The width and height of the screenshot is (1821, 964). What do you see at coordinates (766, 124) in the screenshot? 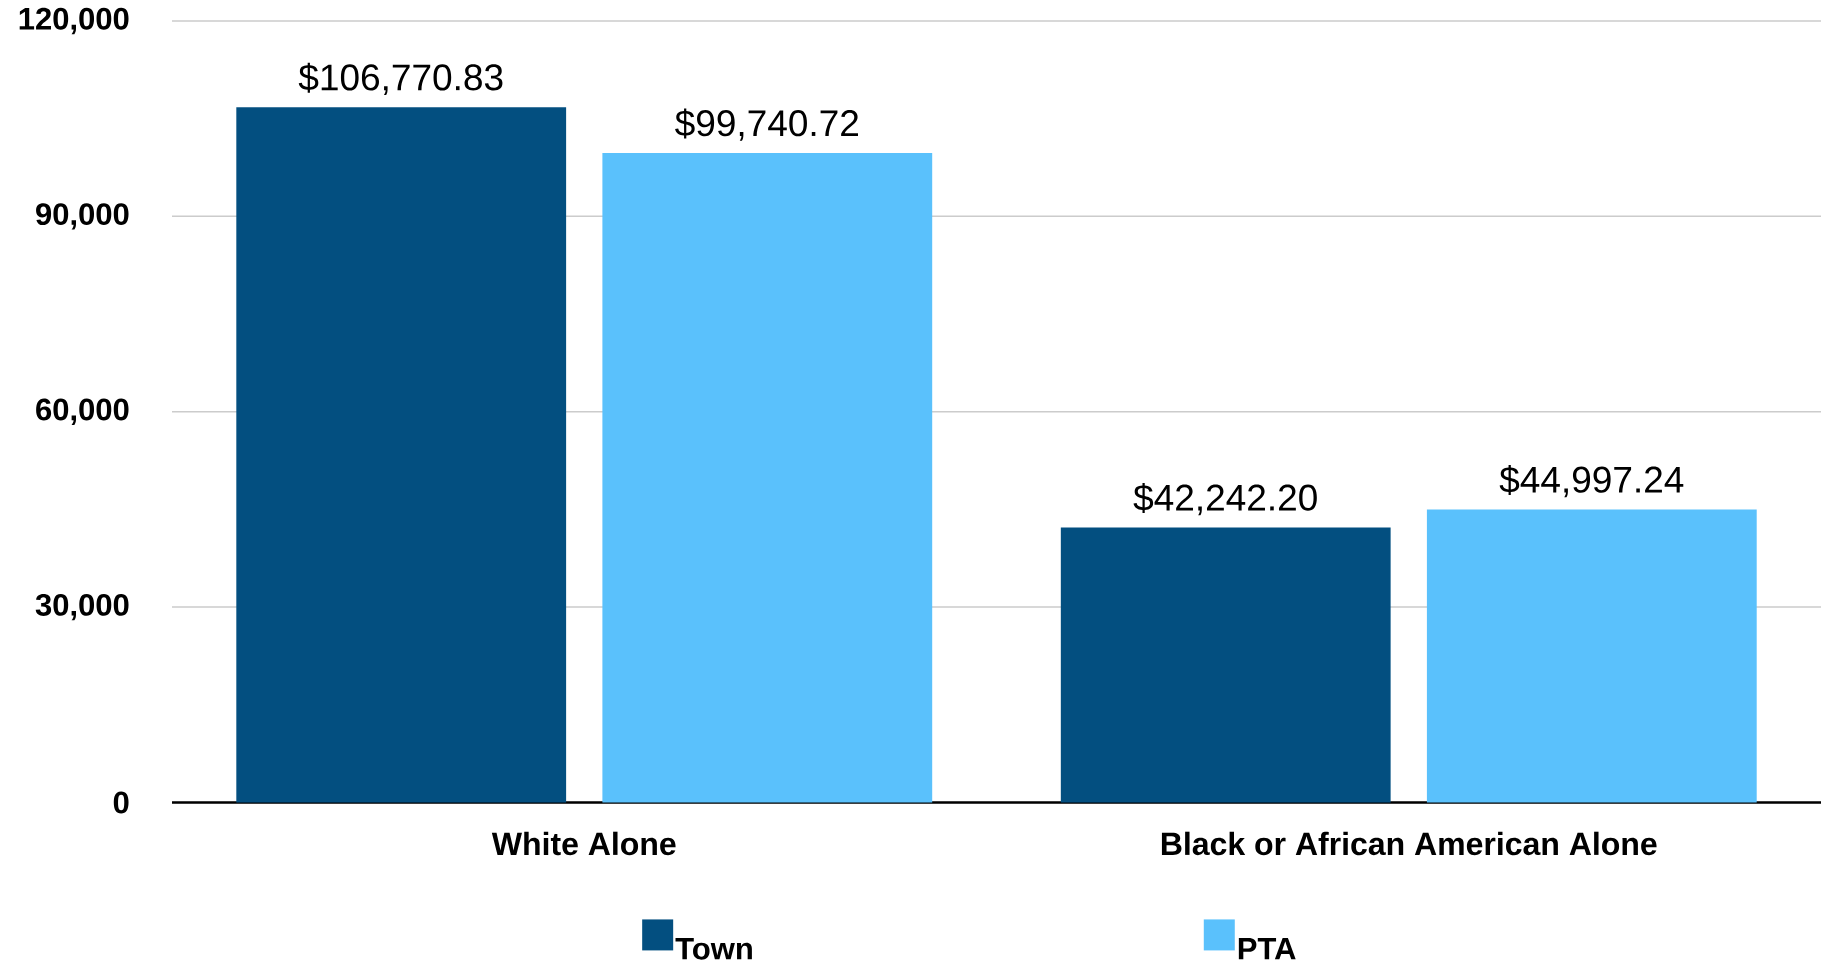
I see `data-label: $99,740.72` at bounding box center [766, 124].